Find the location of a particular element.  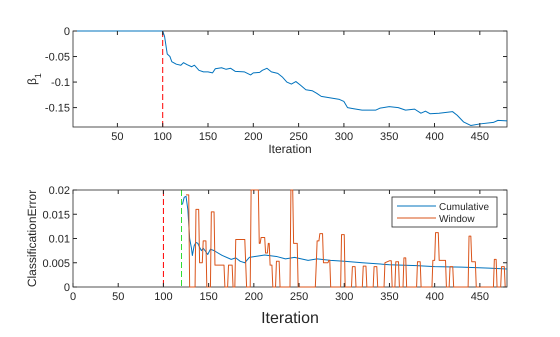

y-tick-label: 0.015 is located at coordinates (56, 215).